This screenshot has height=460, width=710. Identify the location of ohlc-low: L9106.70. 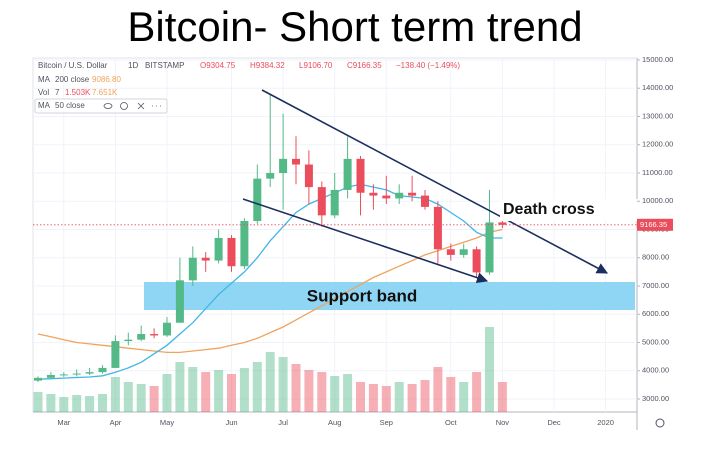
(316, 65).